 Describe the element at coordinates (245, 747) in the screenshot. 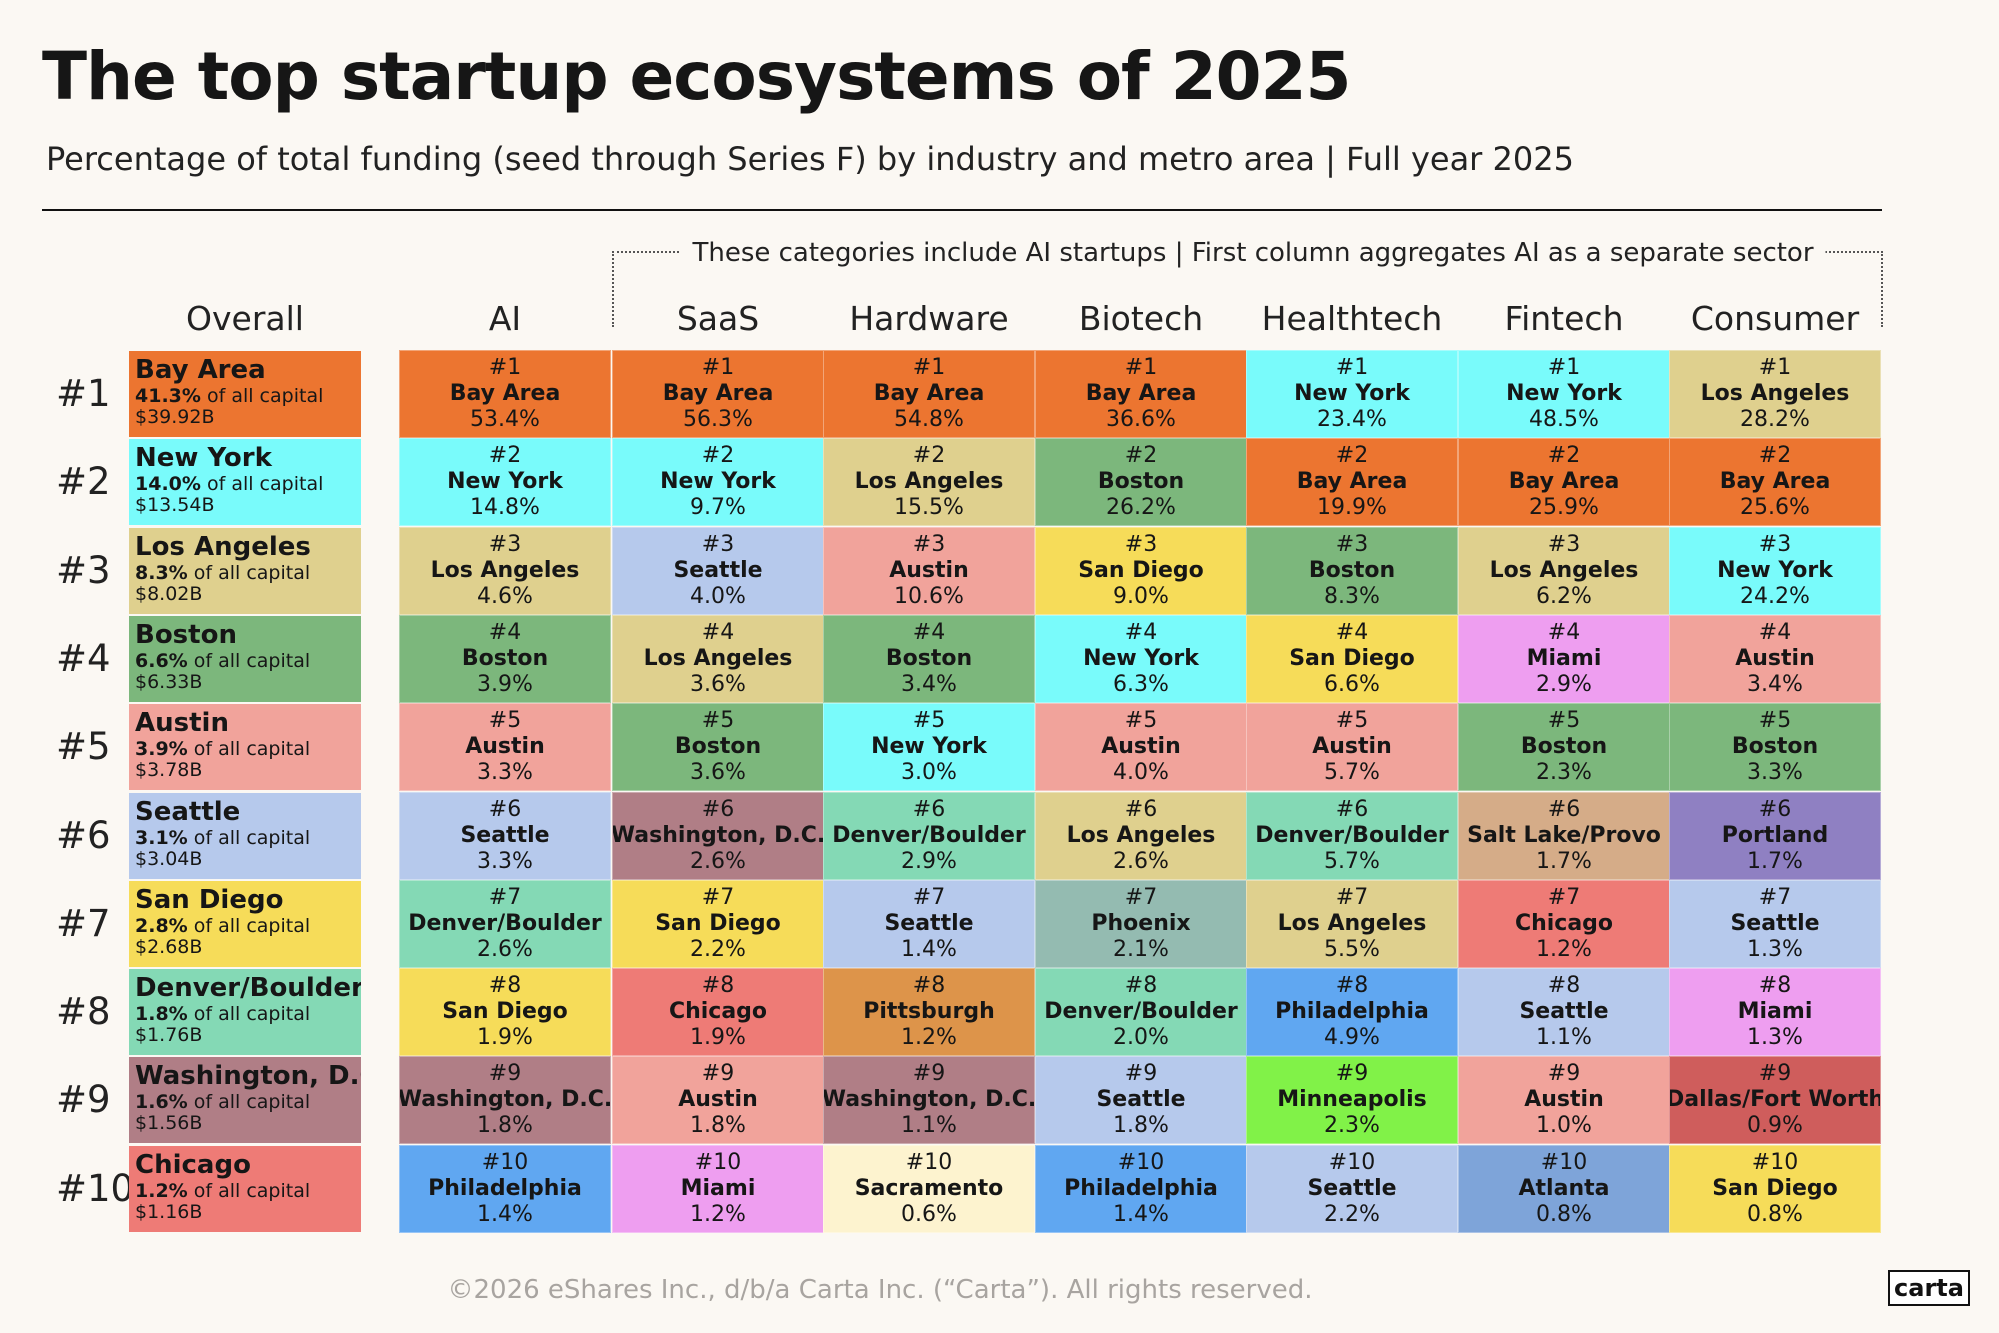

I see `overall-cell: Austin 3.9% of all capital $3.78B` at that location.